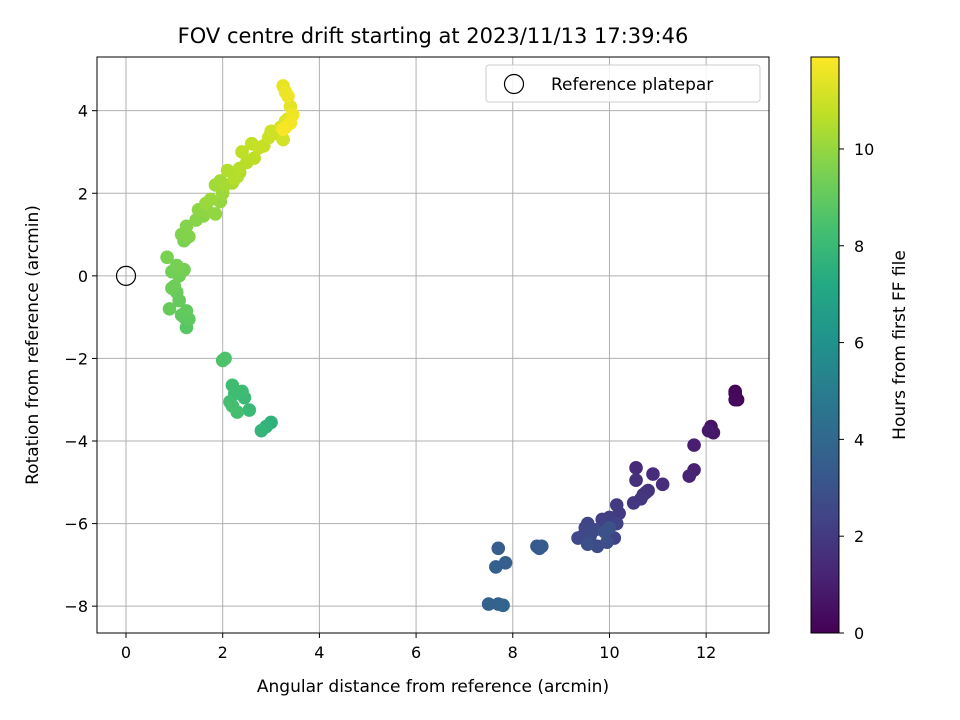 The image size is (960, 720). I want to click on x-tick-label: 8, so click(513, 652).